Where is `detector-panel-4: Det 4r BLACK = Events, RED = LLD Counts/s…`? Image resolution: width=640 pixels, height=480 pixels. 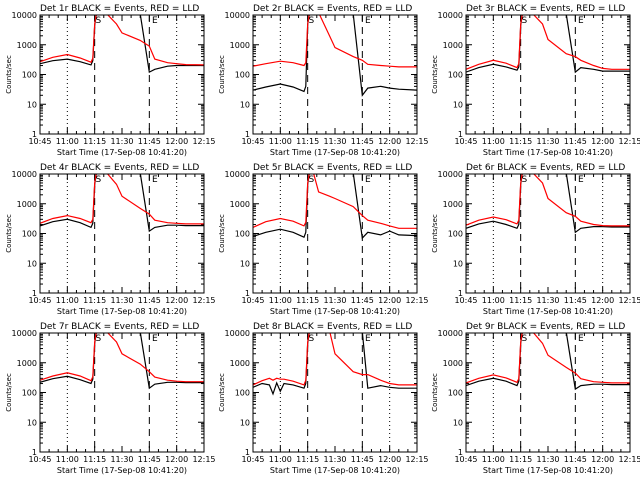
detector-panel-4: Det 4r BLACK = Events, RED = LLD Counts/s… is located at coordinates (110, 239).